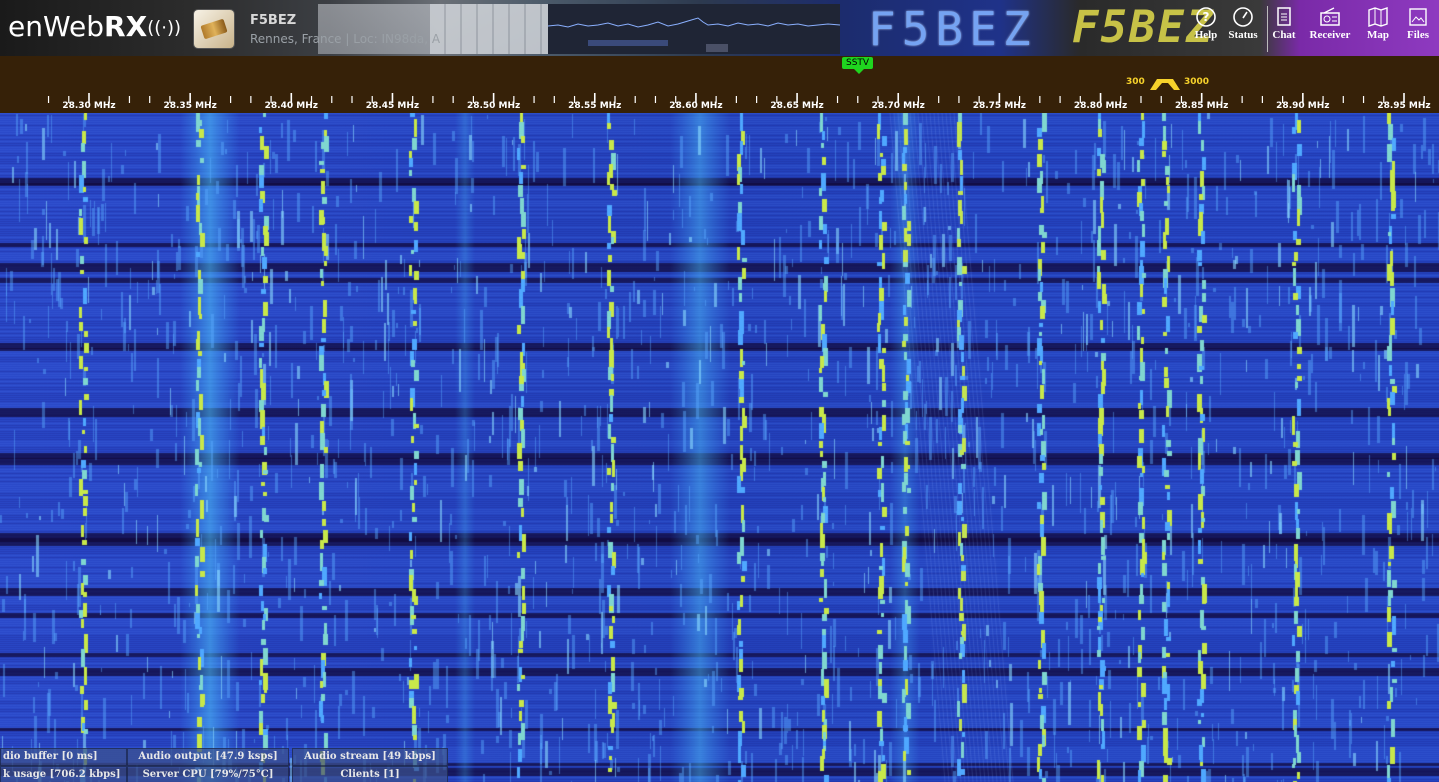  I want to click on map-button: Map, so click(1378, 29).